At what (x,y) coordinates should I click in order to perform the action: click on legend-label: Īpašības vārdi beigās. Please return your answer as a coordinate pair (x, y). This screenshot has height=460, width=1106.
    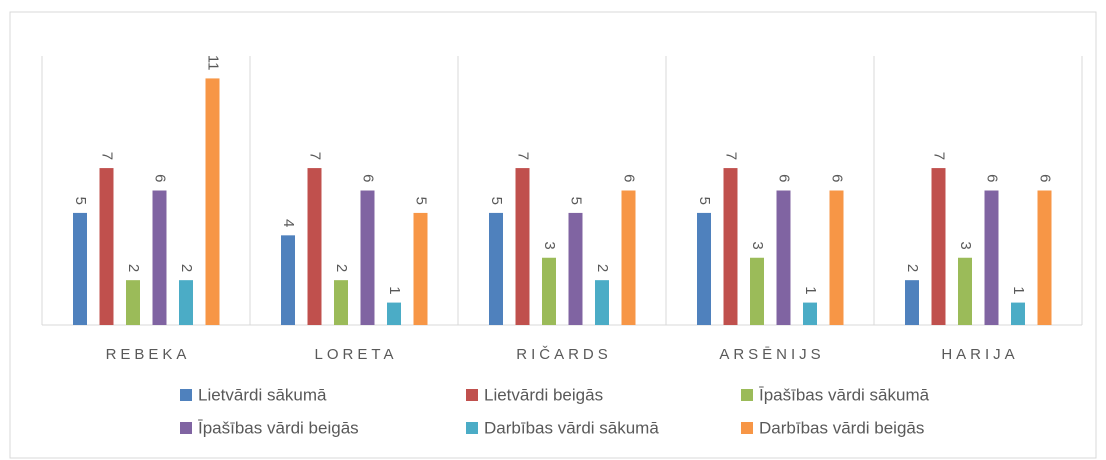
    Looking at the image, I should click on (278, 427).